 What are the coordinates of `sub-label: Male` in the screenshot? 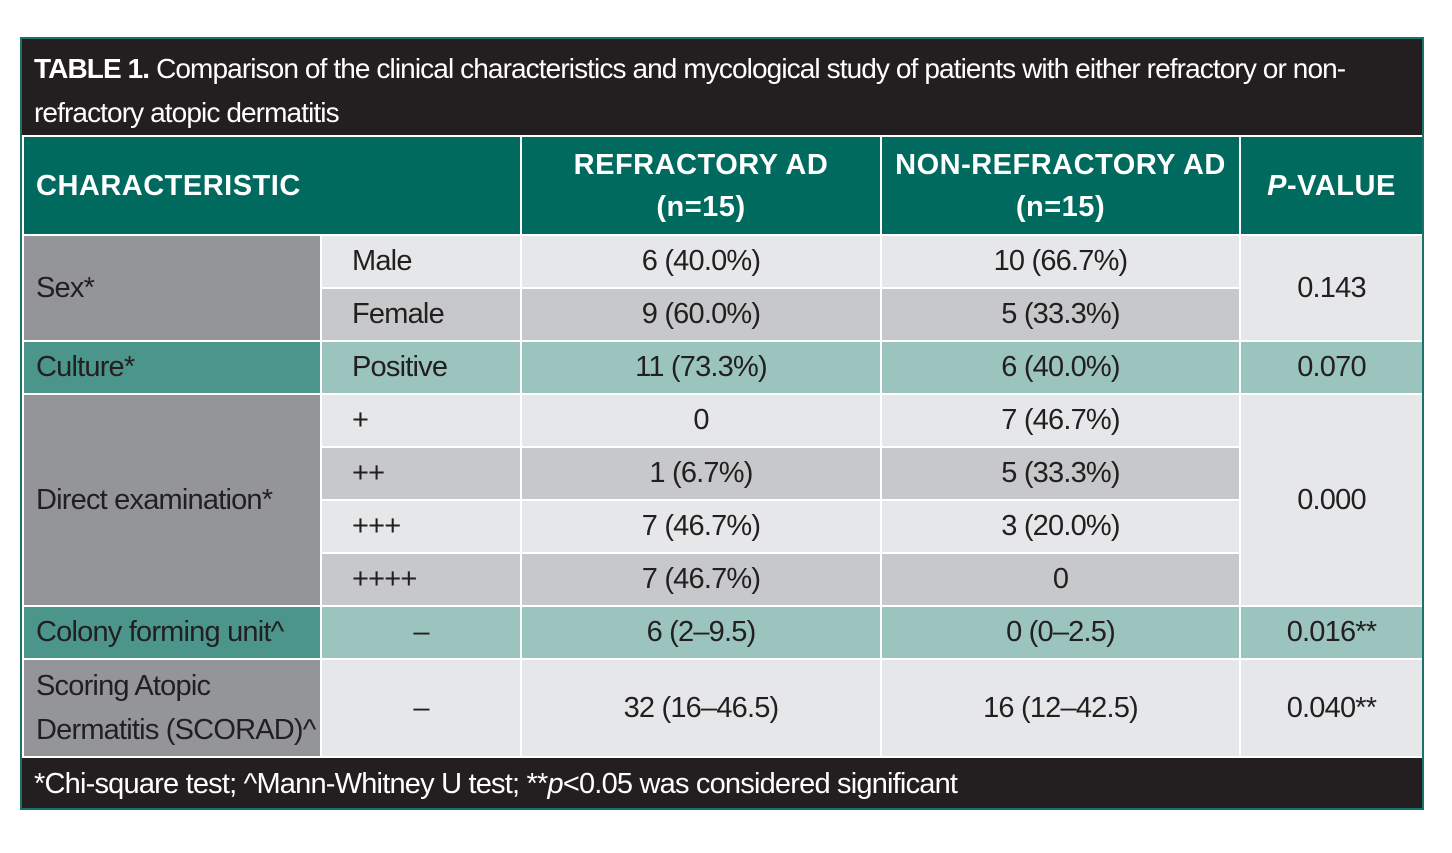 It's located at (421, 261).